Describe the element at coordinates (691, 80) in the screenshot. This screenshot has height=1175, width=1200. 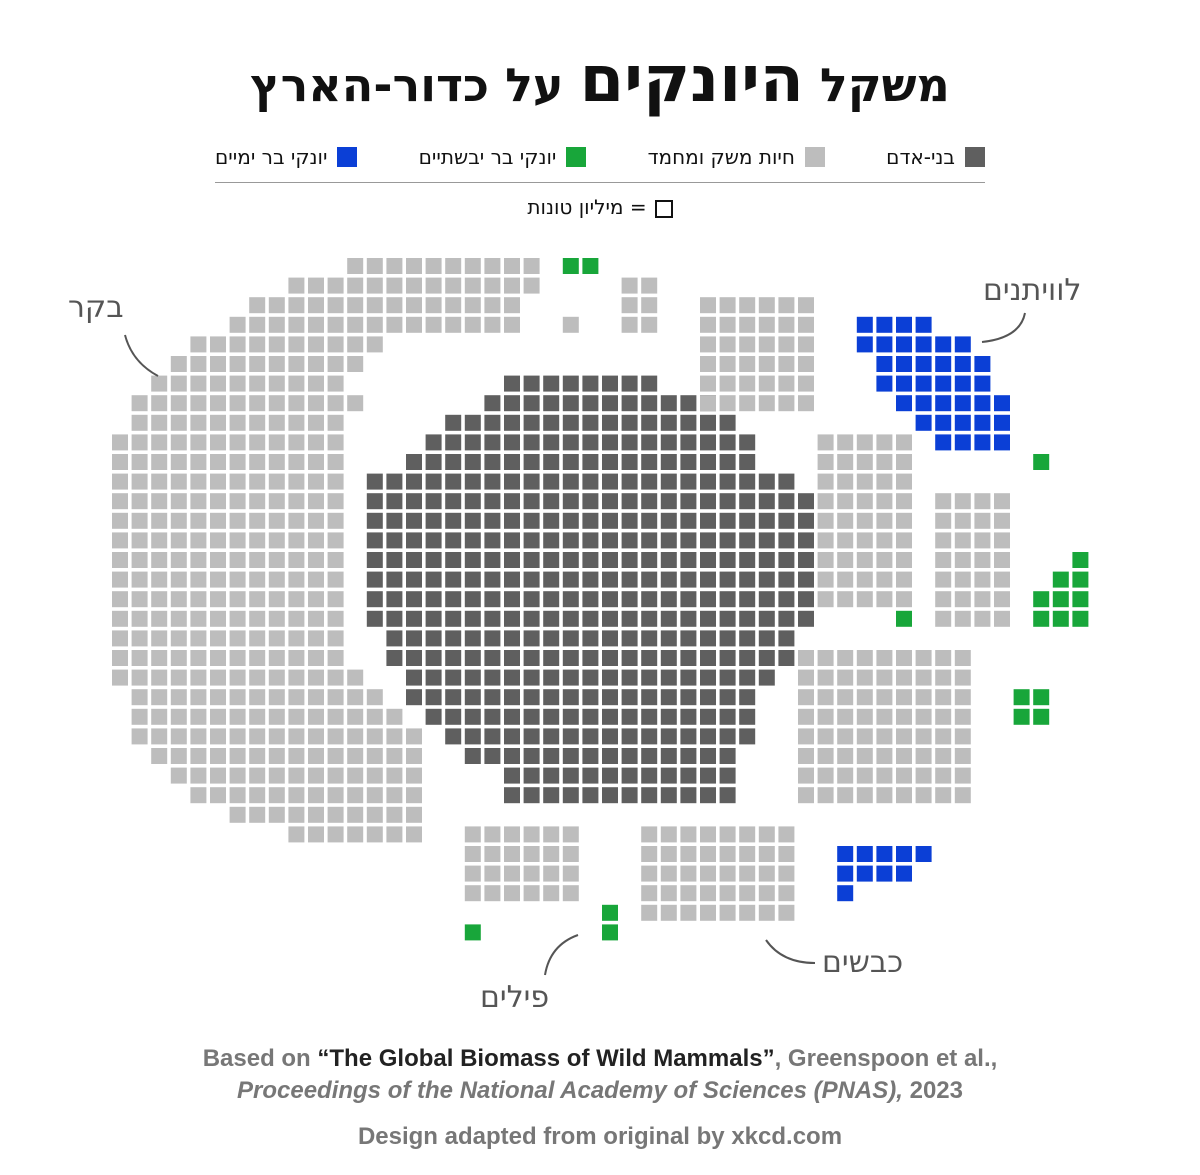
I see `title-bold: היונקים` at that location.